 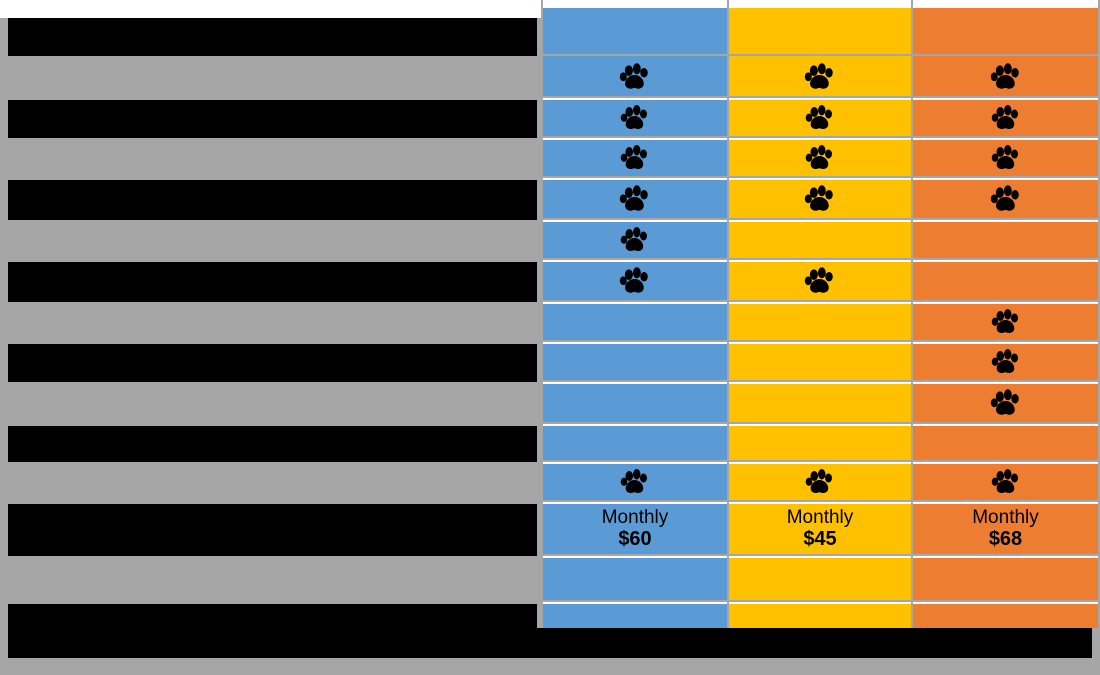 What do you see at coordinates (728, 337) in the screenshot?
I see `column-divider-puppy-wellness` at bounding box center [728, 337].